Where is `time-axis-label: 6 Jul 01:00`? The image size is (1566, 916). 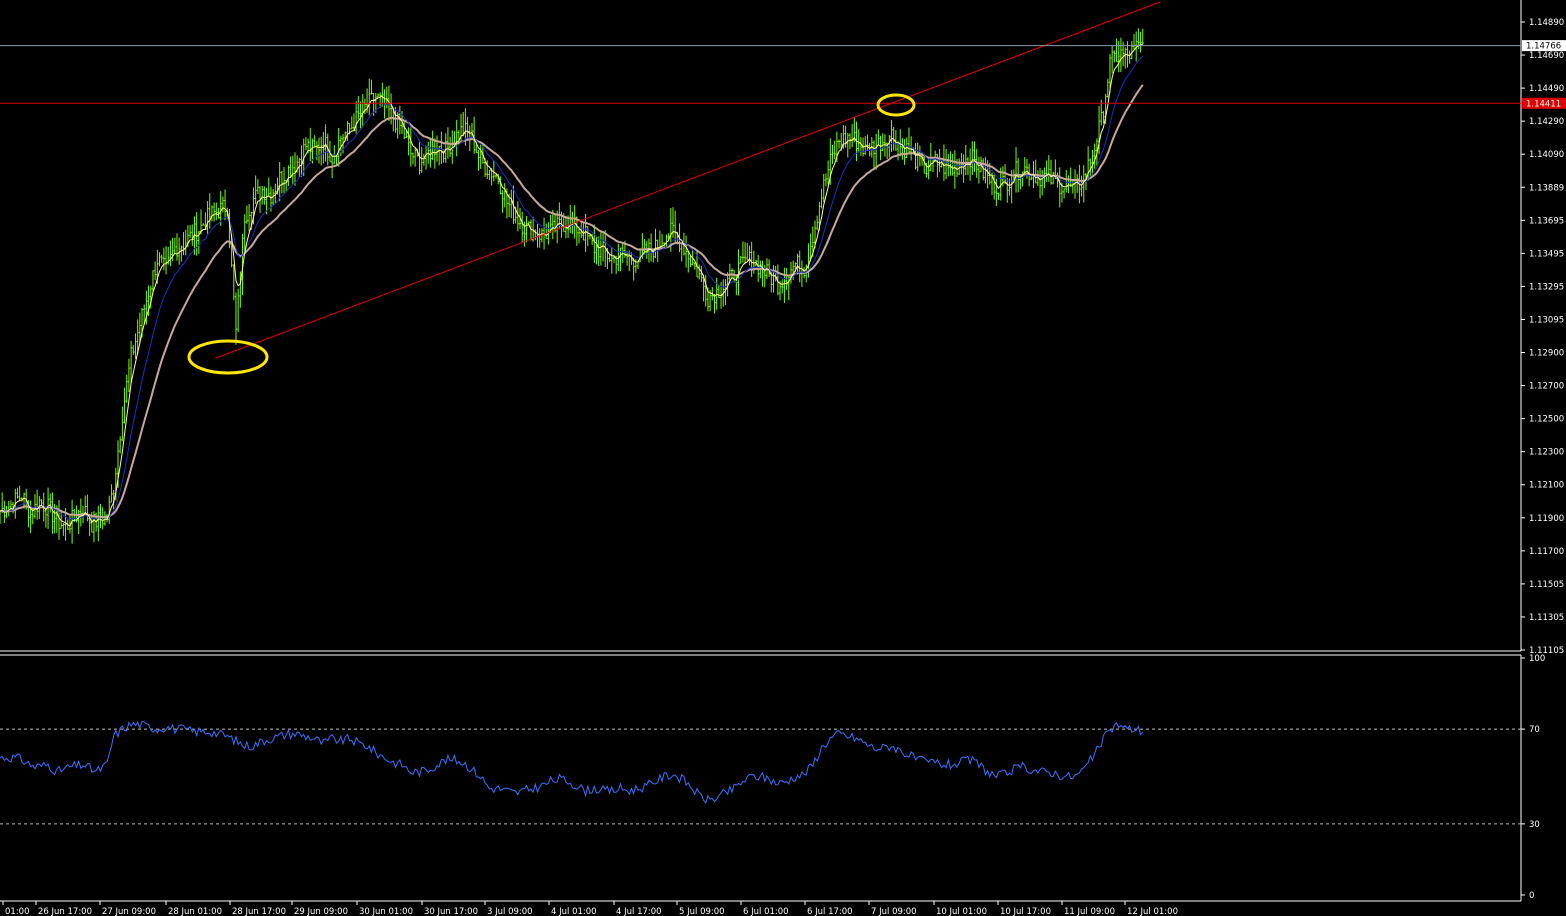
time-axis-label: 6 Jul 01:00 is located at coordinates (766, 911).